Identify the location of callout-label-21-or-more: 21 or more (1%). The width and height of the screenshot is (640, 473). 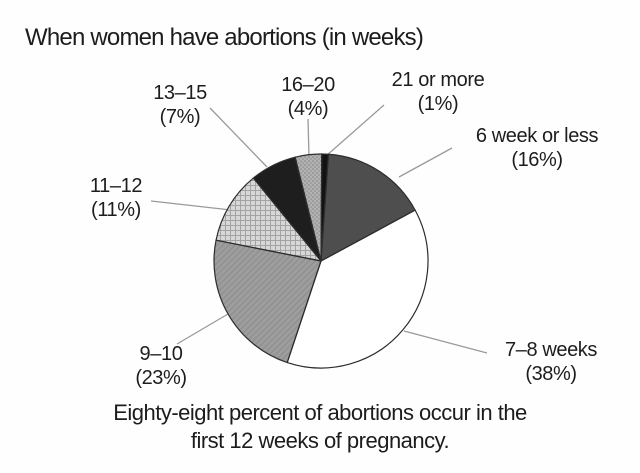
(438, 92).